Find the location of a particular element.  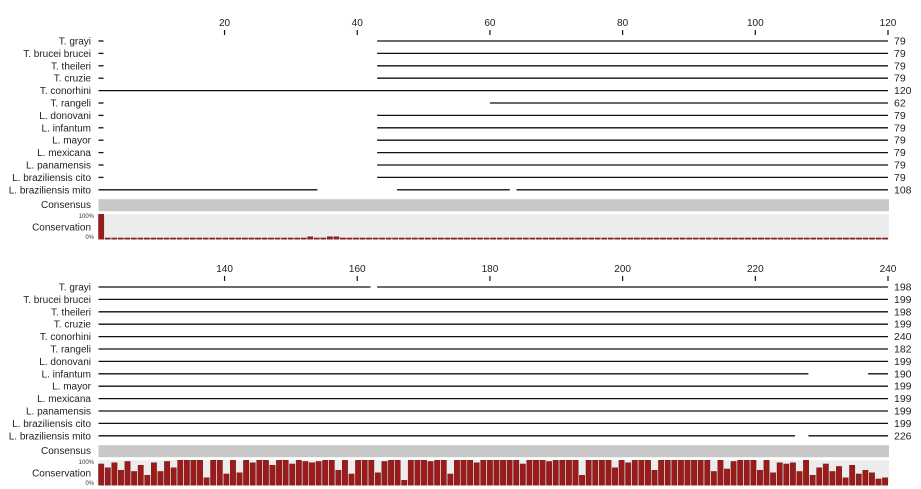

sequence-name: T. rangeli is located at coordinates (70, 104).